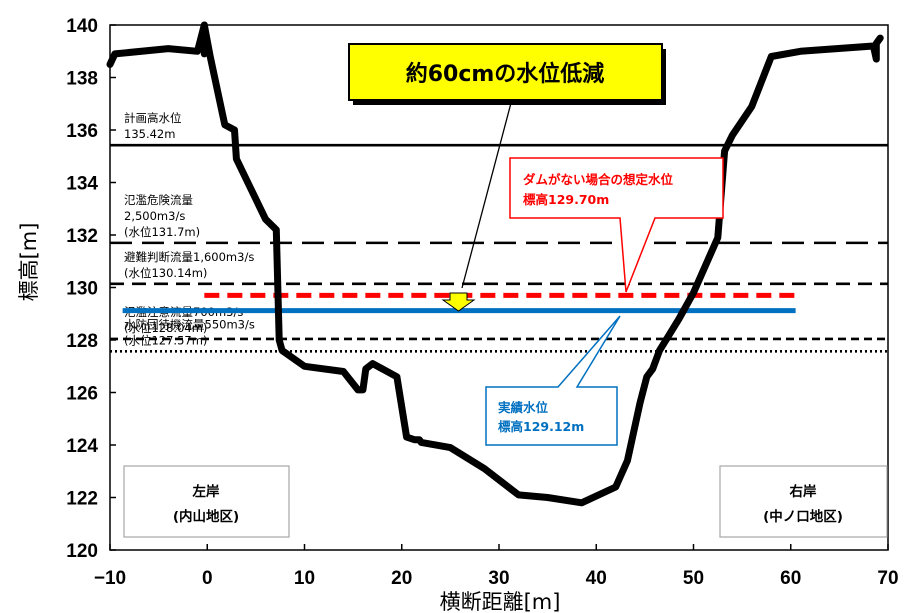  Describe the element at coordinates (149, 134) in the screenshot. I see `reference-level-label: 135.42m` at that location.